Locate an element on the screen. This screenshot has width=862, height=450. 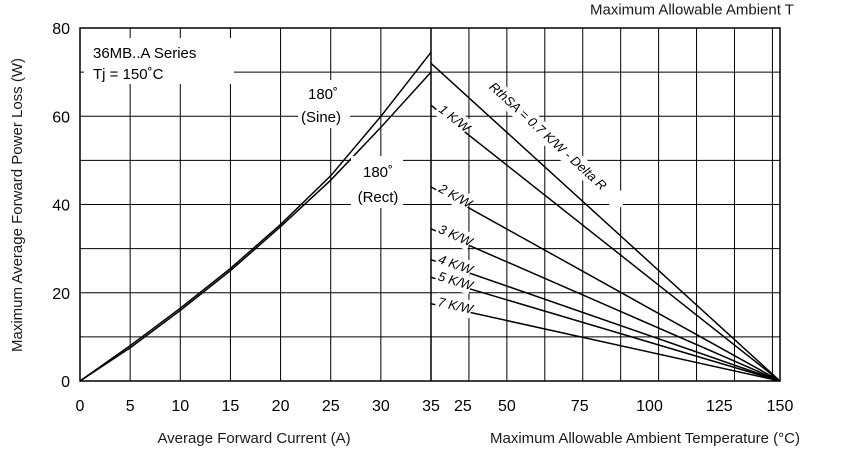
rth-label-group: 3 K/W is located at coordinates (454, 235).